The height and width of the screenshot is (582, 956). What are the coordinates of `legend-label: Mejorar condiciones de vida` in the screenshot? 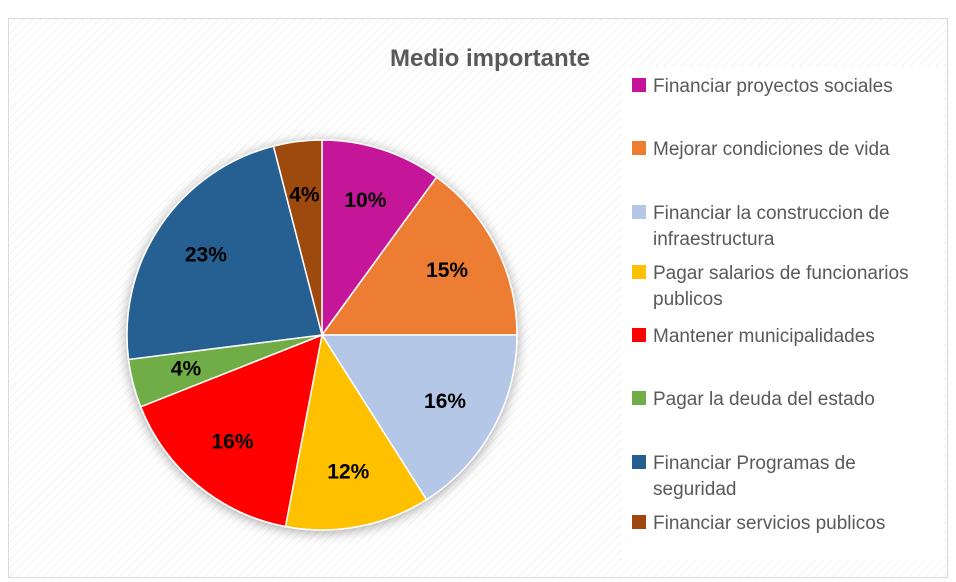 It's located at (771, 149).